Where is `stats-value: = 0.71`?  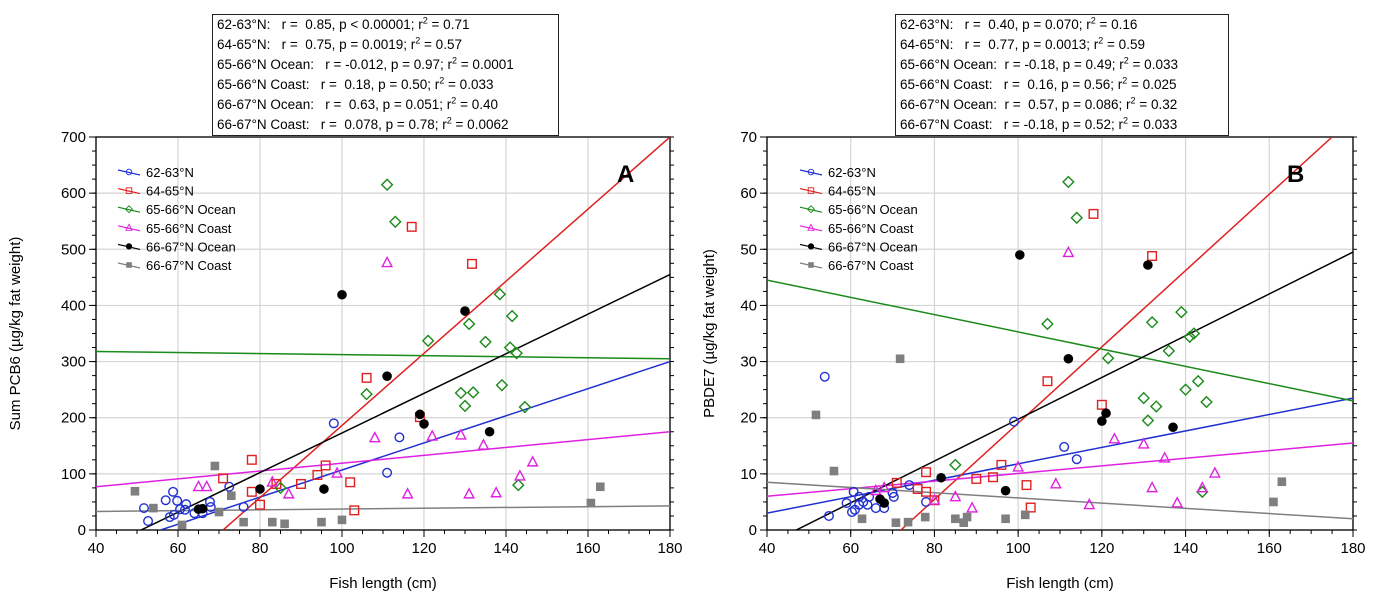
stats-value: = 0.71 is located at coordinates (448, 24).